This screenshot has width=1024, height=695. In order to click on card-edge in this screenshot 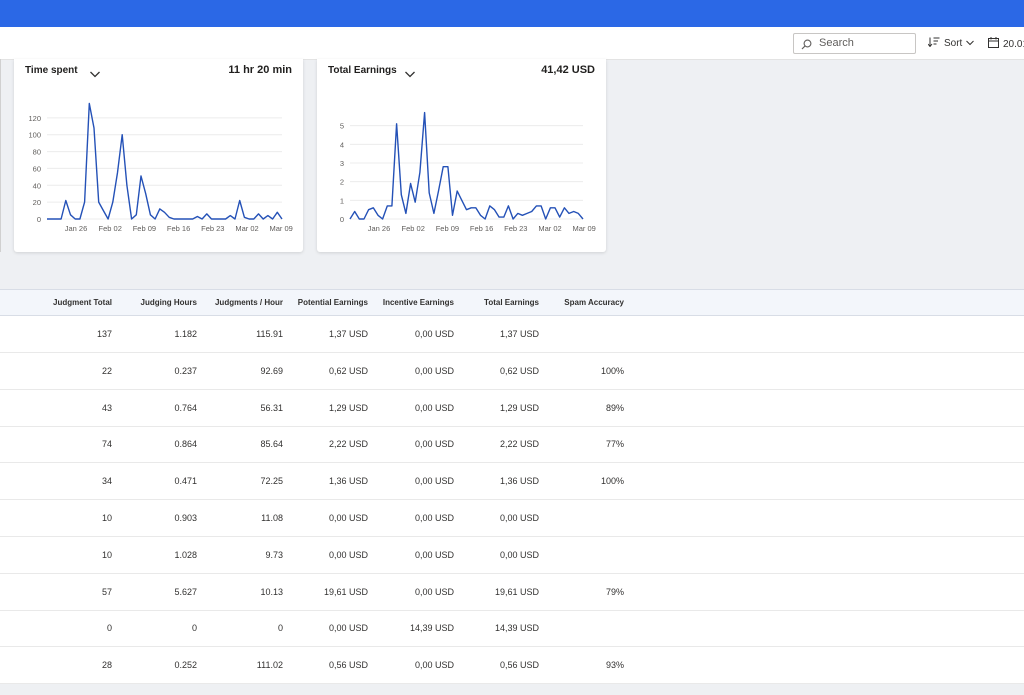, I will do `click(0, 155)`.